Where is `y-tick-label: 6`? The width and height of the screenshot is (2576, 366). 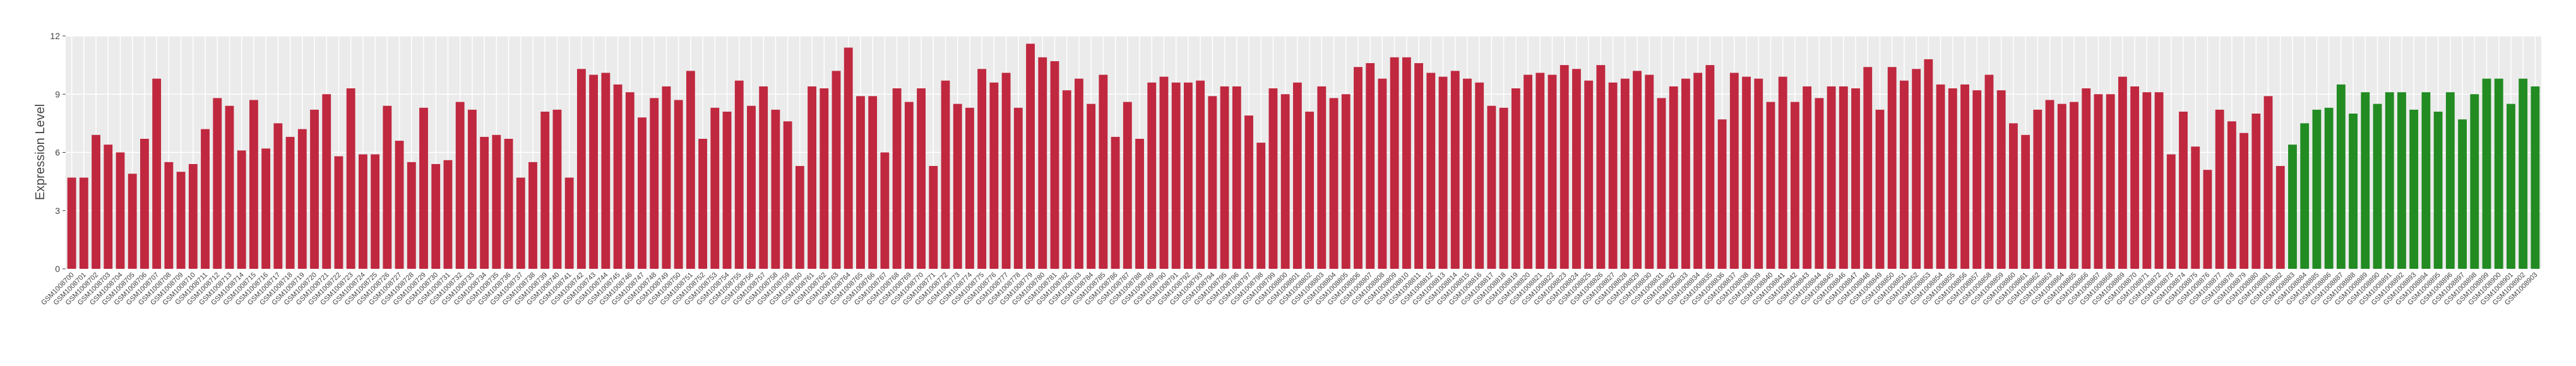 y-tick-label: 6 is located at coordinates (57, 153).